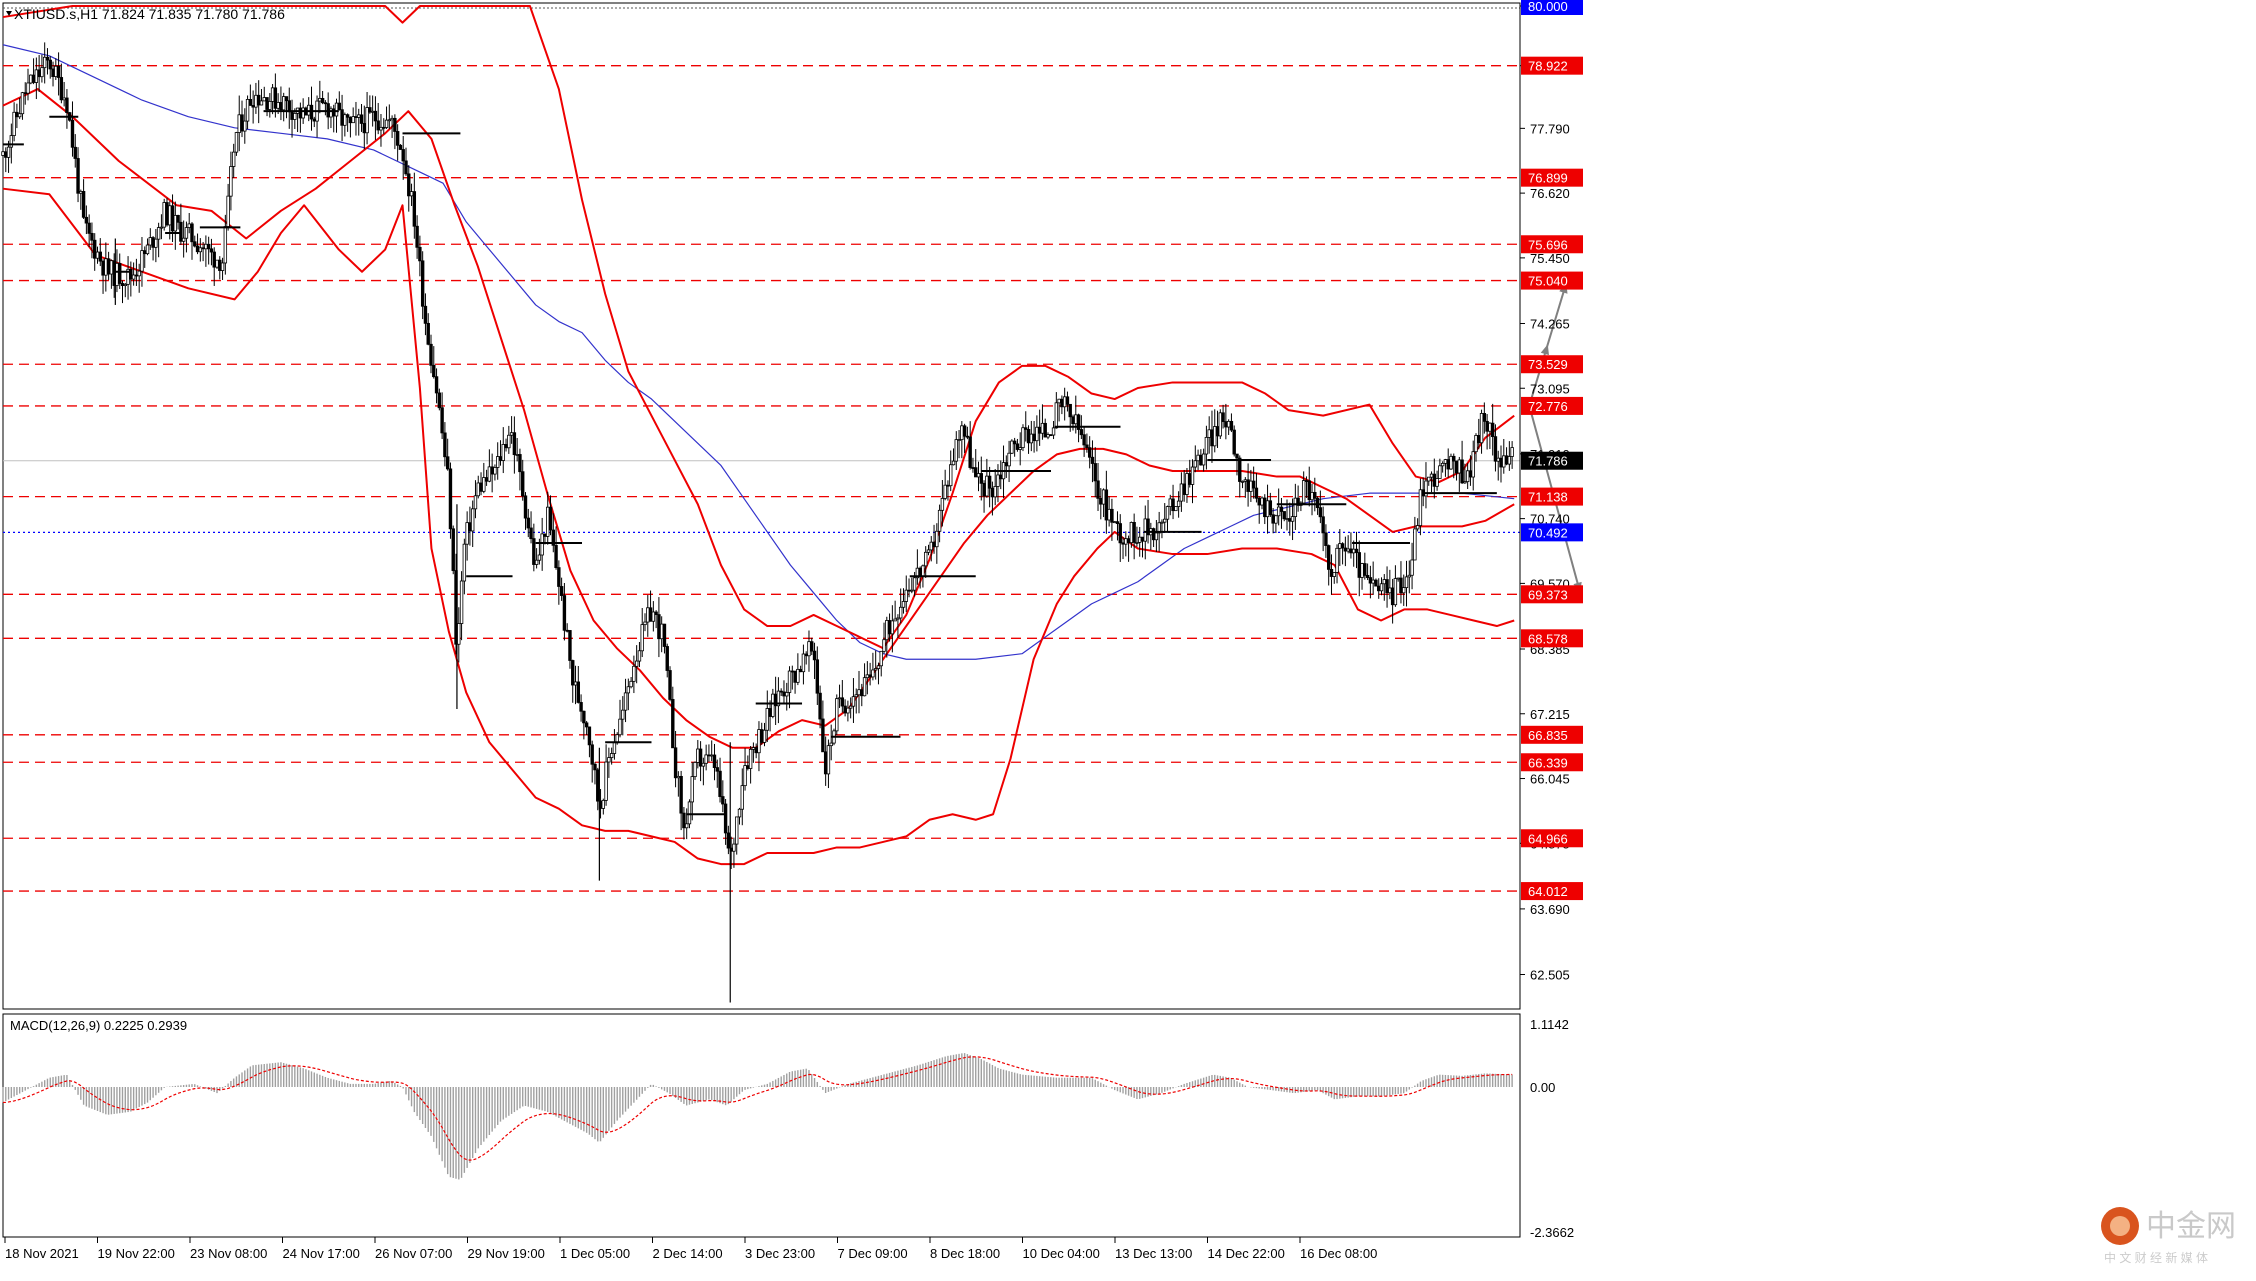 The width and height of the screenshot is (2256, 1281). What do you see at coordinates (1552, 496) in the screenshot?
I see `level-label-6-bg` at bounding box center [1552, 496].